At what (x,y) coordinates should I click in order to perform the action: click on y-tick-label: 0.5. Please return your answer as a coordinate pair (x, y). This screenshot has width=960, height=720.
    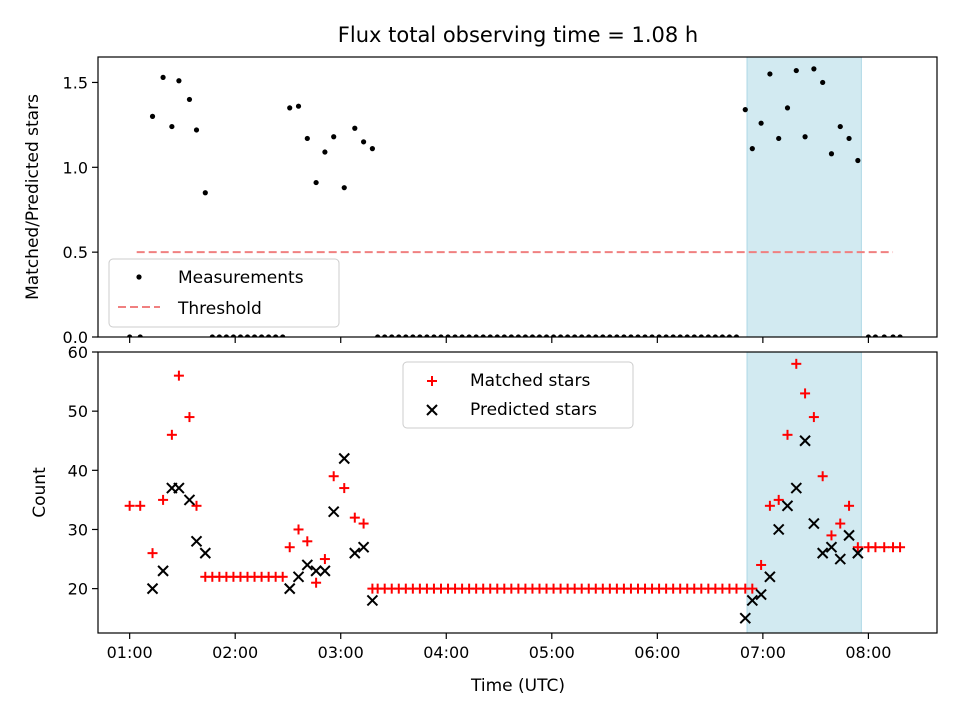
    Looking at the image, I should click on (75, 252).